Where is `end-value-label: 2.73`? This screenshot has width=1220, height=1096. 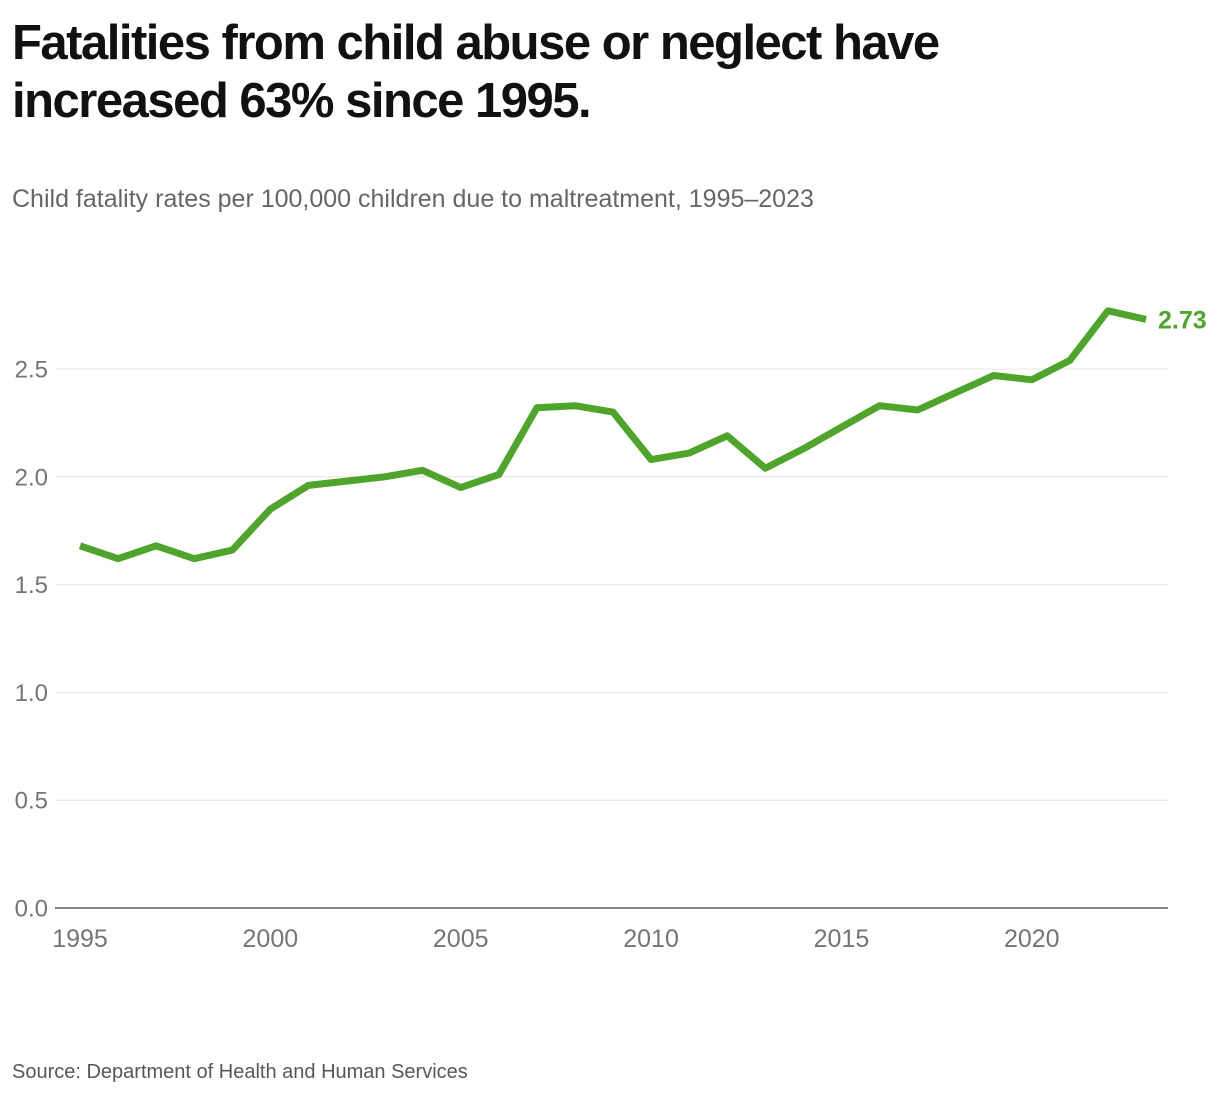
end-value-label: 2.73 is located at coordinates (1182, 320).